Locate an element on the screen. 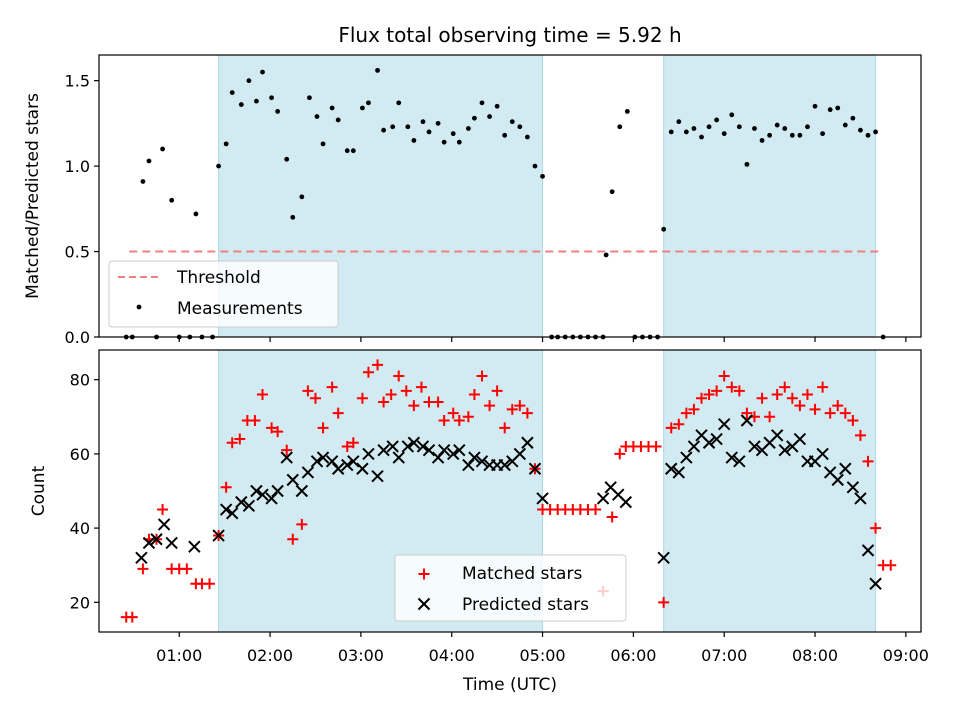  x-tick-label: 03:00 is located at coordinates (361, 655).